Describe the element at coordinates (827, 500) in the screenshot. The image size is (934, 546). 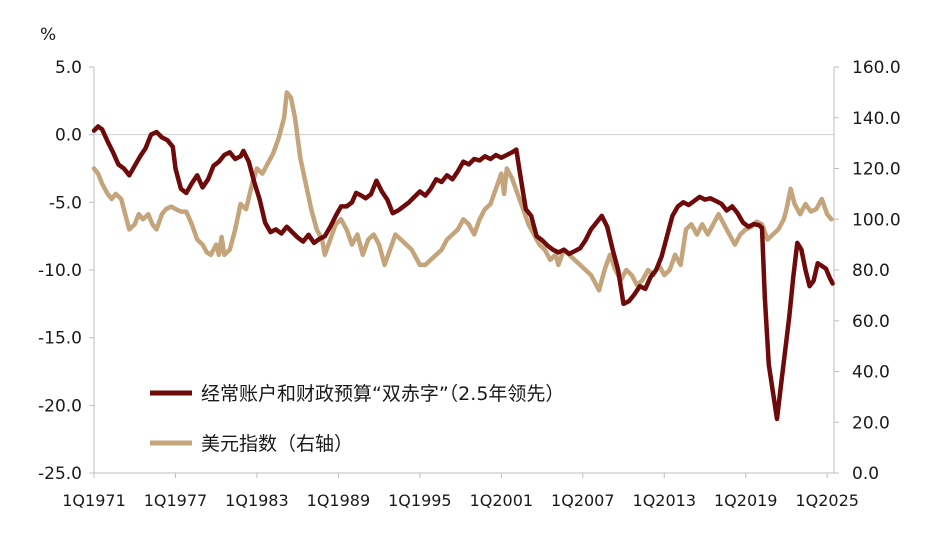
I see `x-tick-label: 1Q2025` at that location.